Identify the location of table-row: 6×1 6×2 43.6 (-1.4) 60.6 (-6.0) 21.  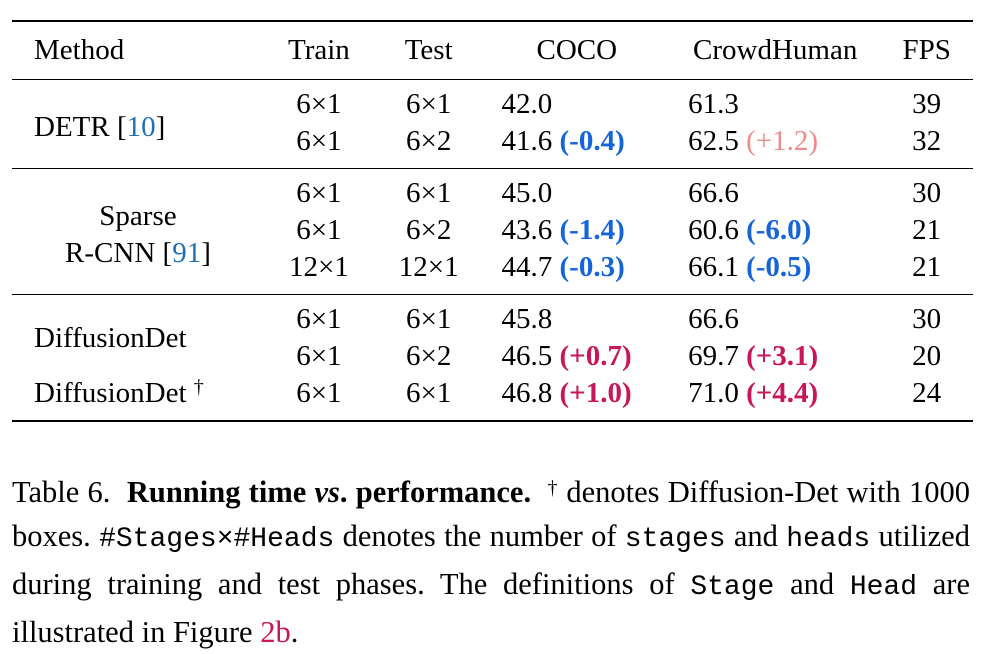
(492, 230).